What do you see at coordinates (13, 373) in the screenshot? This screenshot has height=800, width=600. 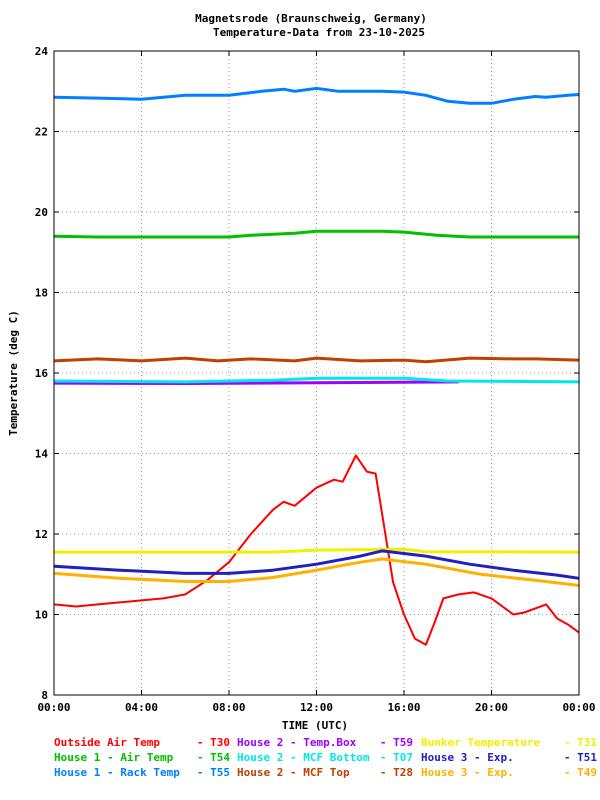 I see `y-axis-label: Temperature (deg C)` at bounding box center [13, 373].